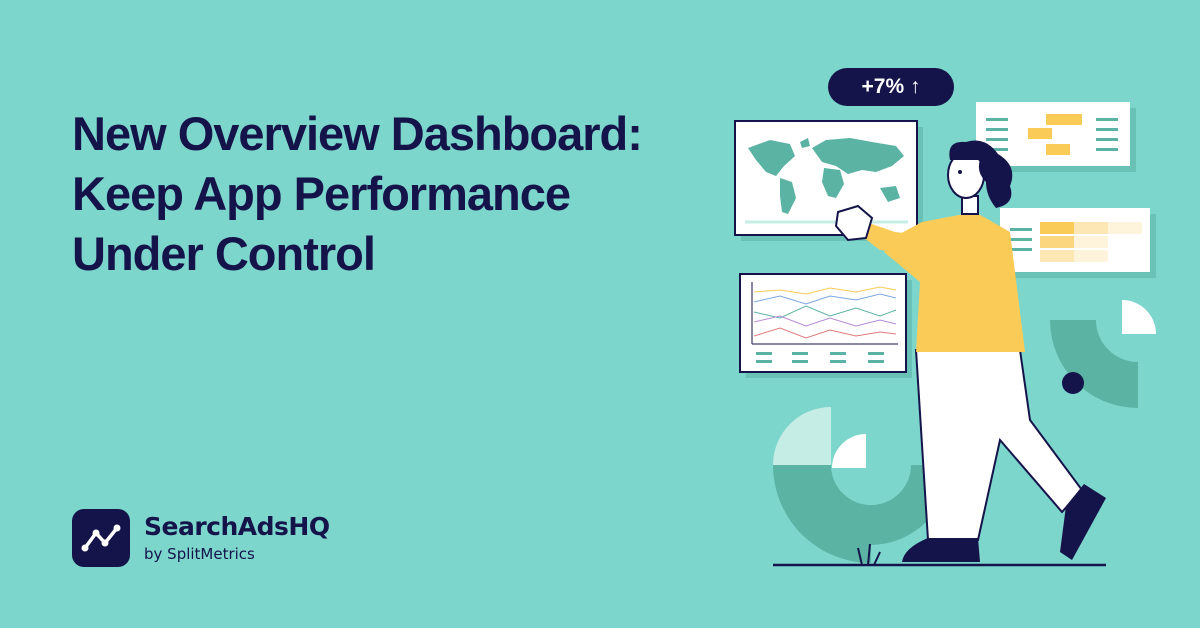 The height and width of the screenshot is (628, 1200). I want to click on brand-tagline: by SplitMetrics, so click(199, 553).